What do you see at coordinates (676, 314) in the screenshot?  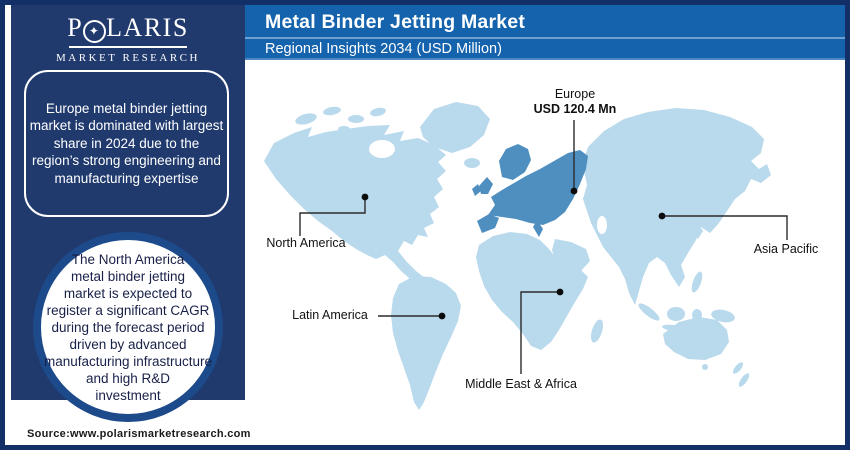 I see `region-borneo` at bounding box center [676, 314].